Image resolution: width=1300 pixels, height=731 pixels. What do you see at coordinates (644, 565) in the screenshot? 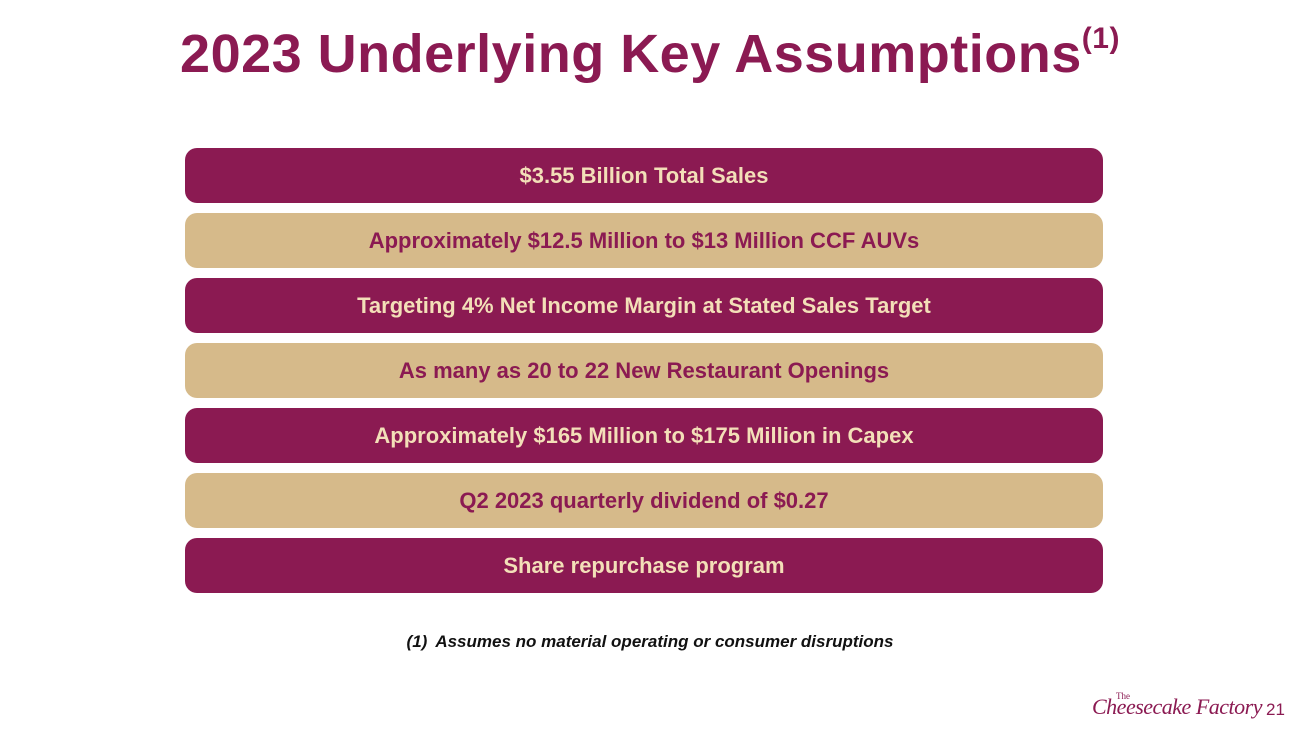
I see `assumption-item: Share repurchase program` at bounding box center [644, 565].